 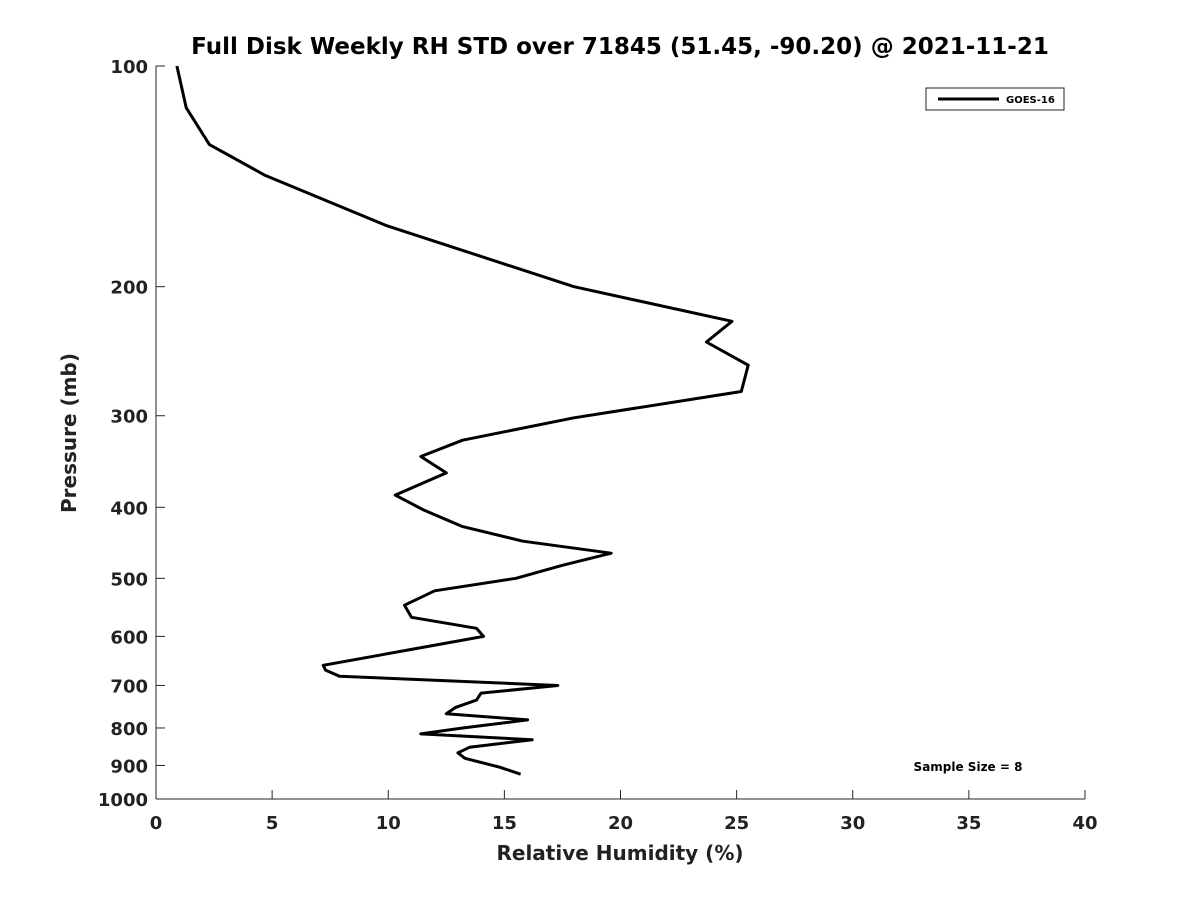 What do you see at coordinates (156, 823) in the screenshot?
I see `x-tick-label: 0` at bounding box center [156, 823].